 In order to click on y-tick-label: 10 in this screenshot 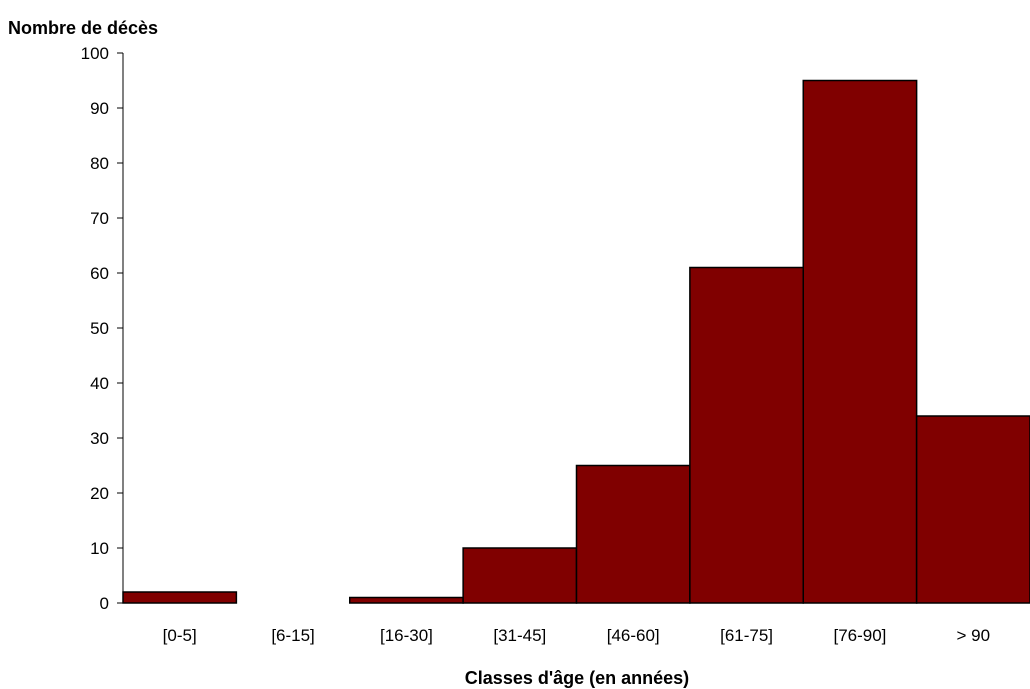, I will do `click(99, 548)`.